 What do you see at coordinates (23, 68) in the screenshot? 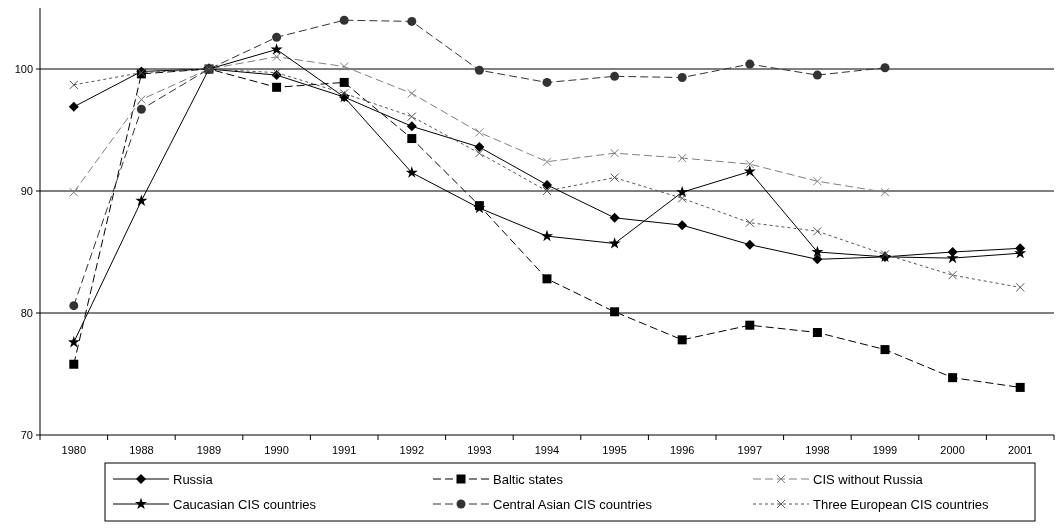
I see `y-tick-label: 100` at bounding box center [23, 68].